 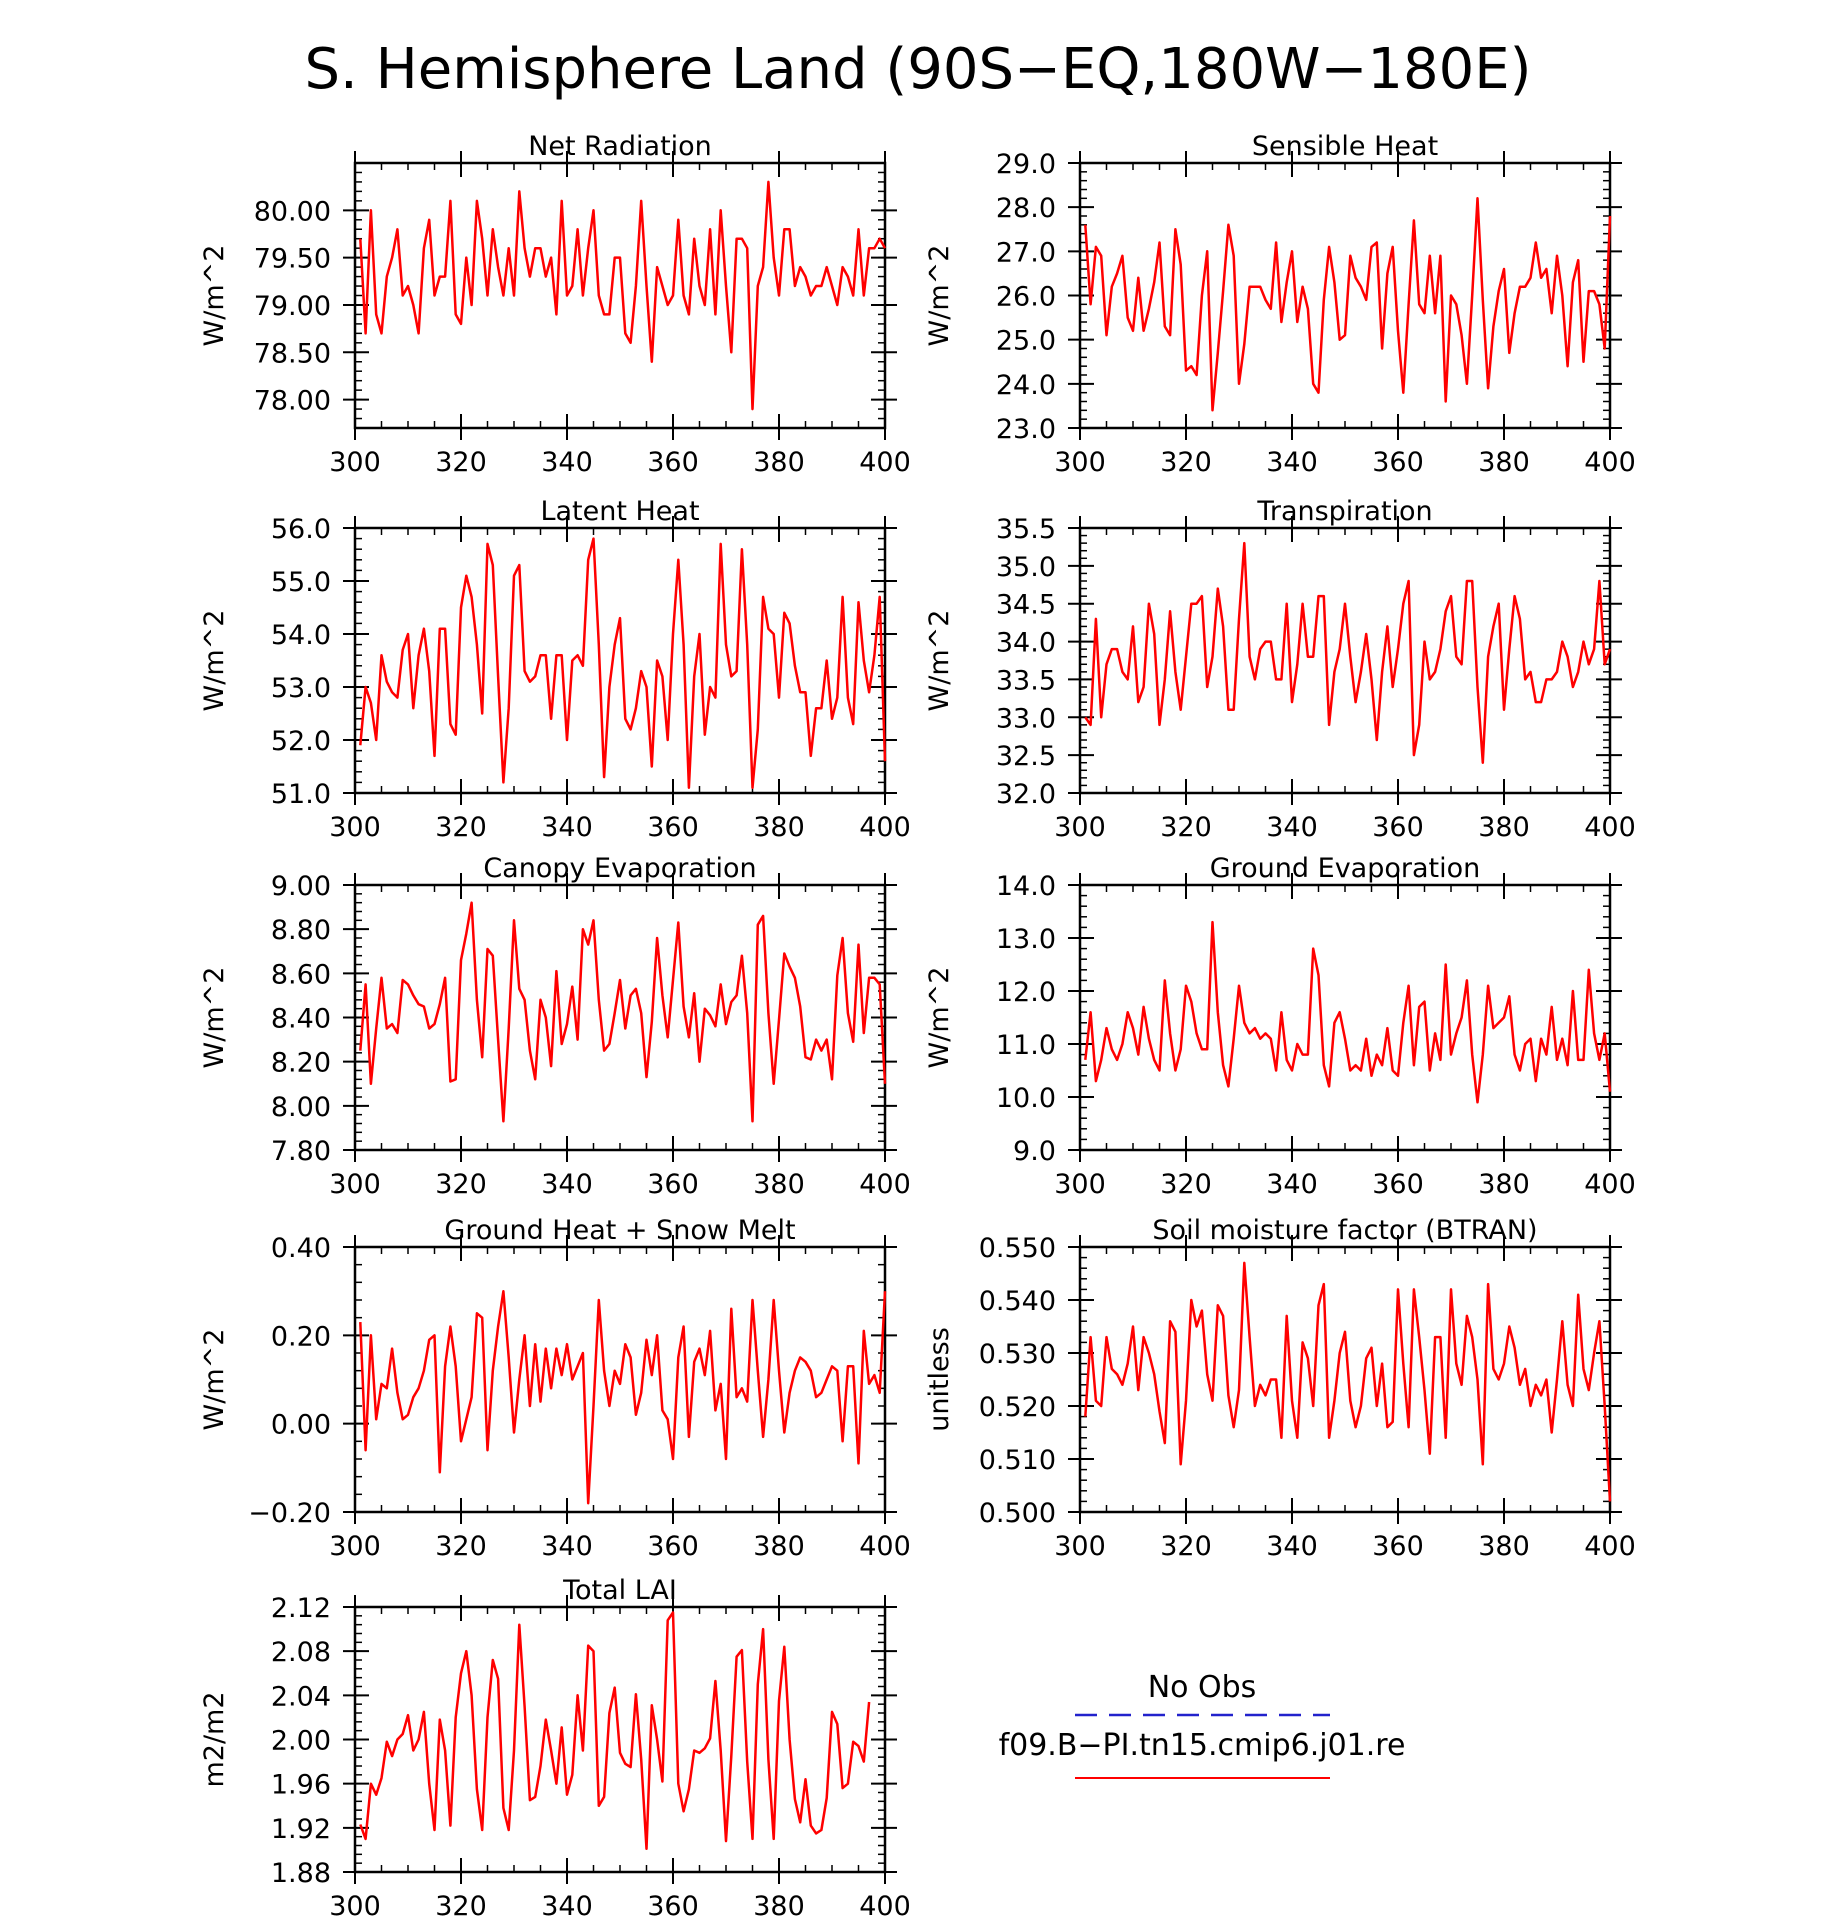 I want to click on panel-3-ytick-label: 51.0, so click(x=301, y=794).